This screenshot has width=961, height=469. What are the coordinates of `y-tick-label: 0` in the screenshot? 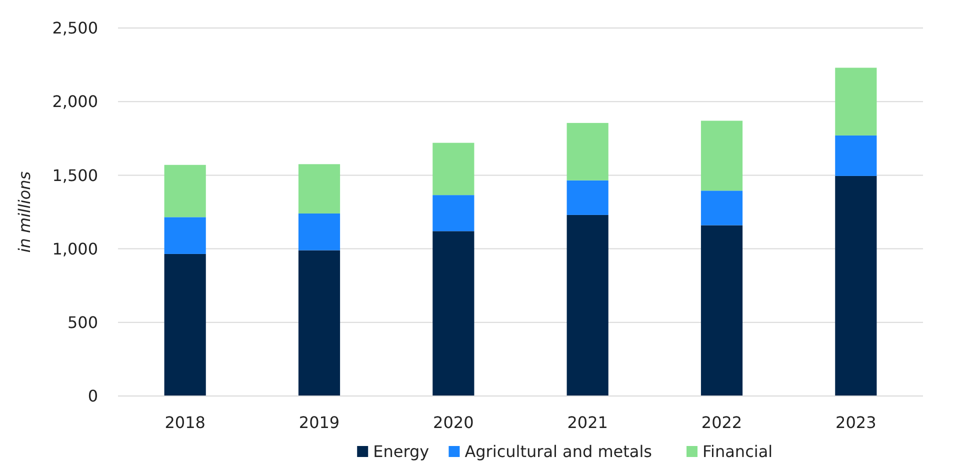 It's located at (93, 396).